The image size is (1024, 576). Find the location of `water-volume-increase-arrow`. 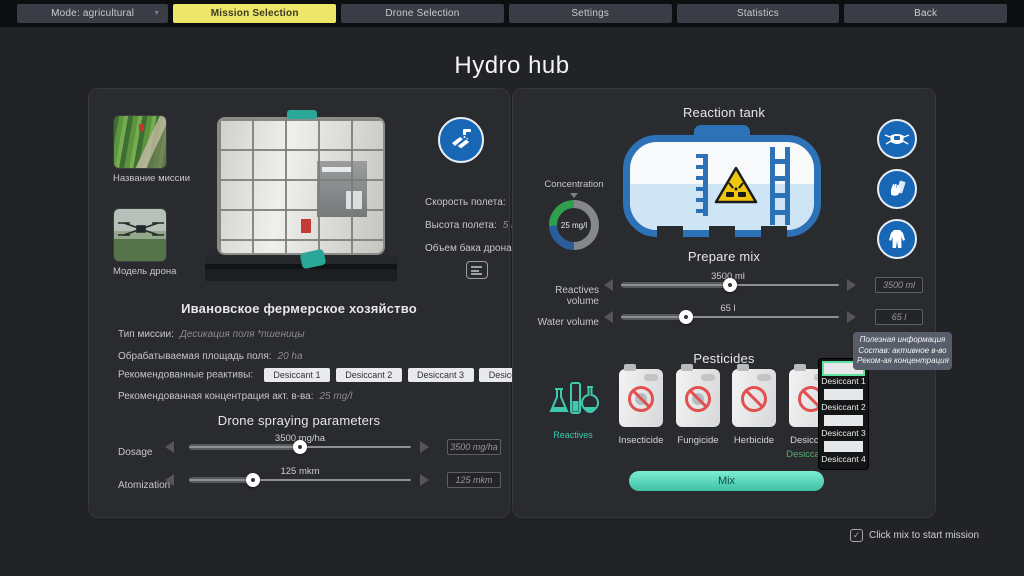

water-volume-increase-arrow is located at coordinates (851, 317).